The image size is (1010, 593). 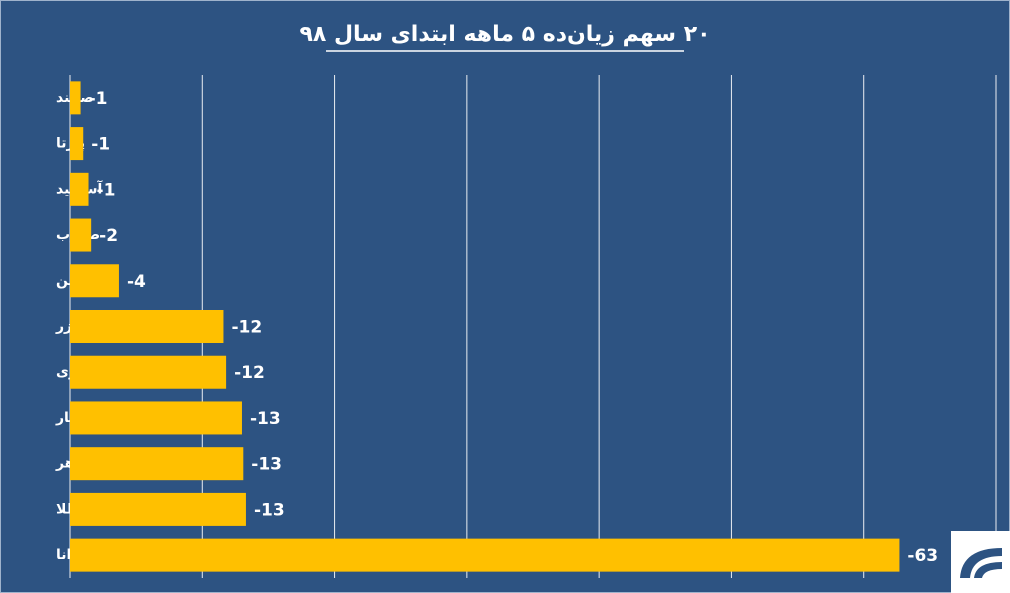 What do you see at coordinates (136, 282) in the screenshot?
I see `data-label: -4` at bounding box center [136, 282].